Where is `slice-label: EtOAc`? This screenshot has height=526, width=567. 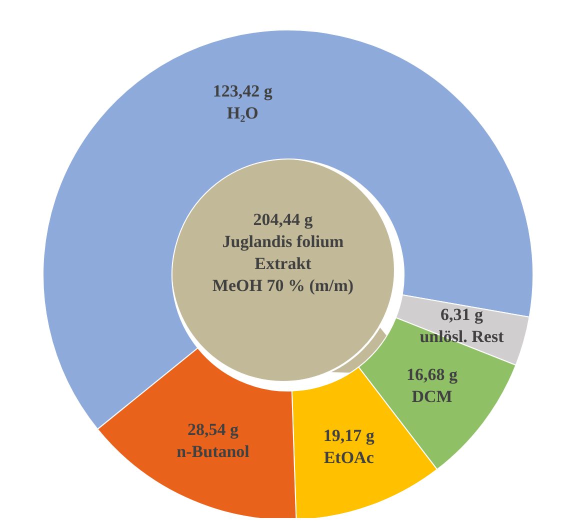
slice-label: EtOAc is located at coordinates (349, 457).